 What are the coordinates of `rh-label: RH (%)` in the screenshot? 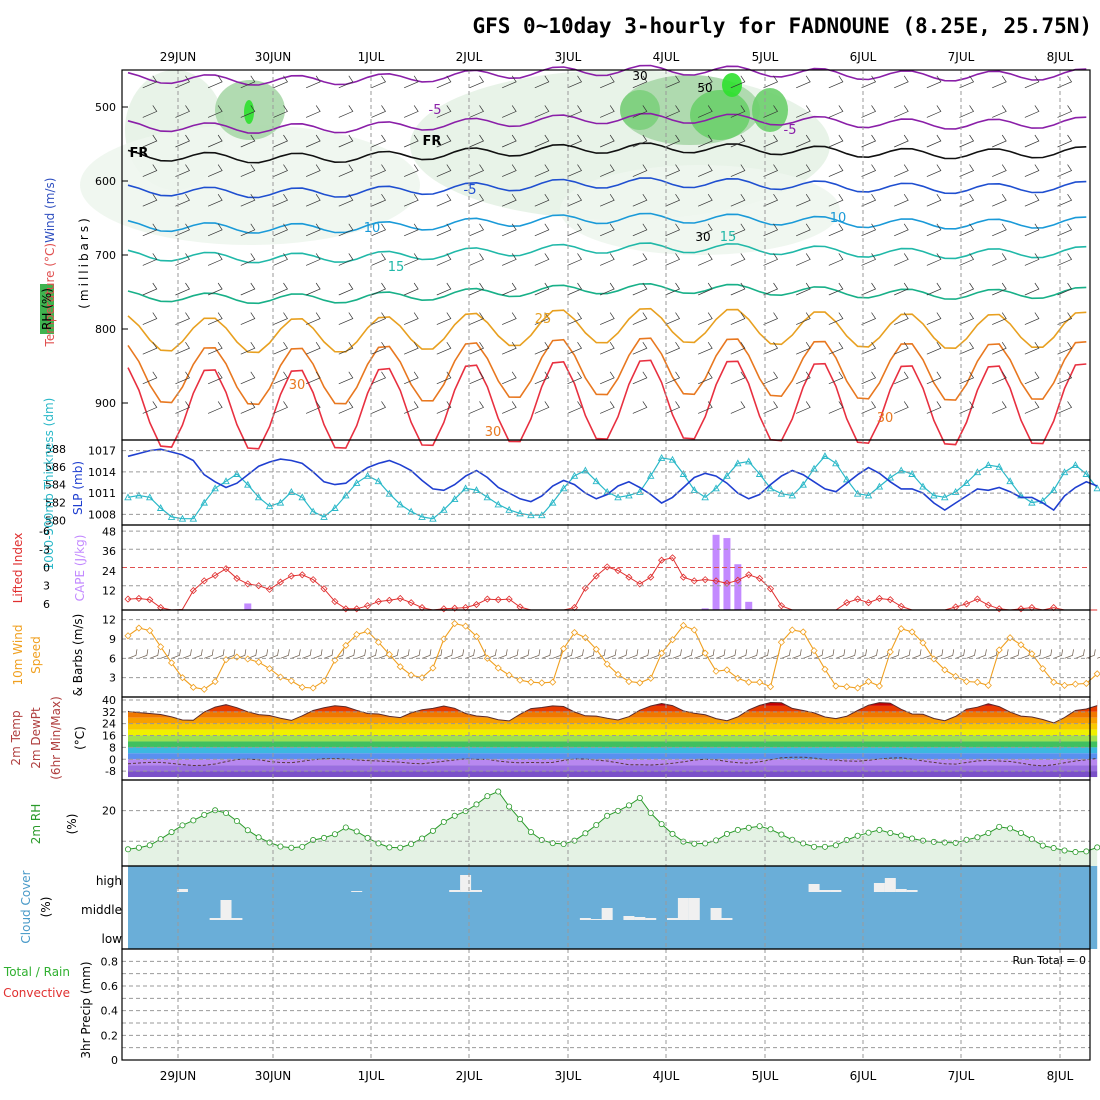 It's located at (47, 309).